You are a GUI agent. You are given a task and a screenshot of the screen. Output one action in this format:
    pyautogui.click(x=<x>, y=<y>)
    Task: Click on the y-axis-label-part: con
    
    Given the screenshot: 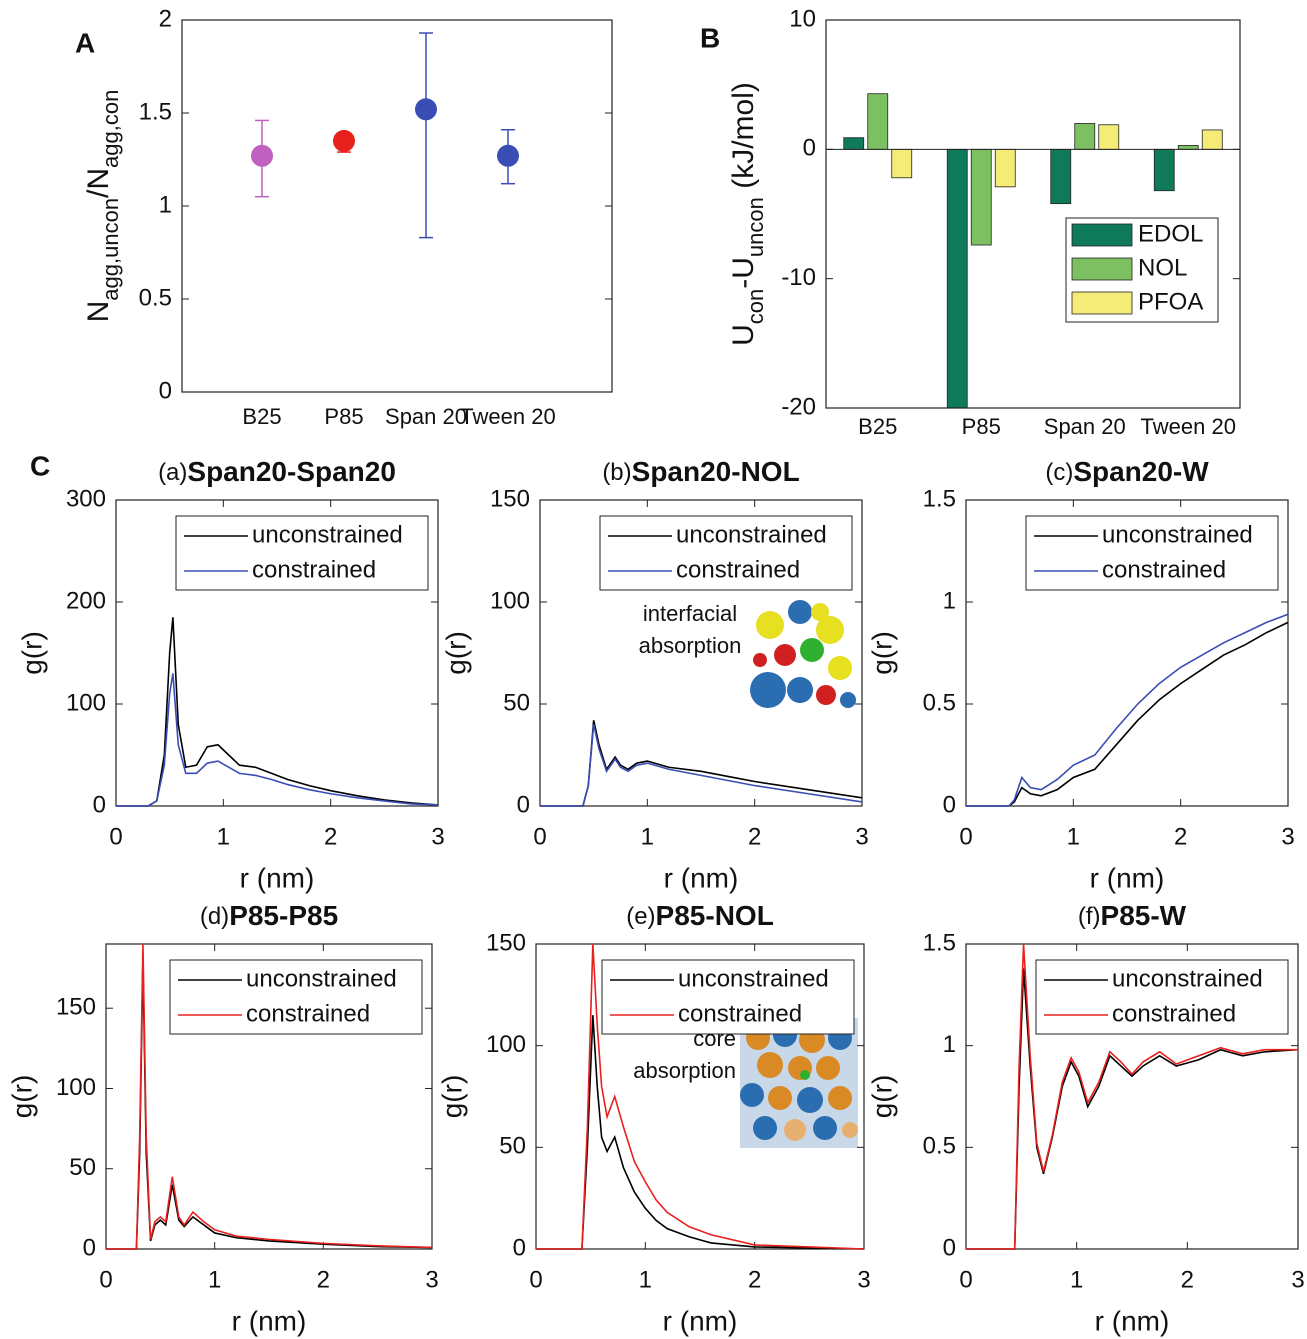 What is the action you would take?
    pyautogui.click(x=755, y=306)
    